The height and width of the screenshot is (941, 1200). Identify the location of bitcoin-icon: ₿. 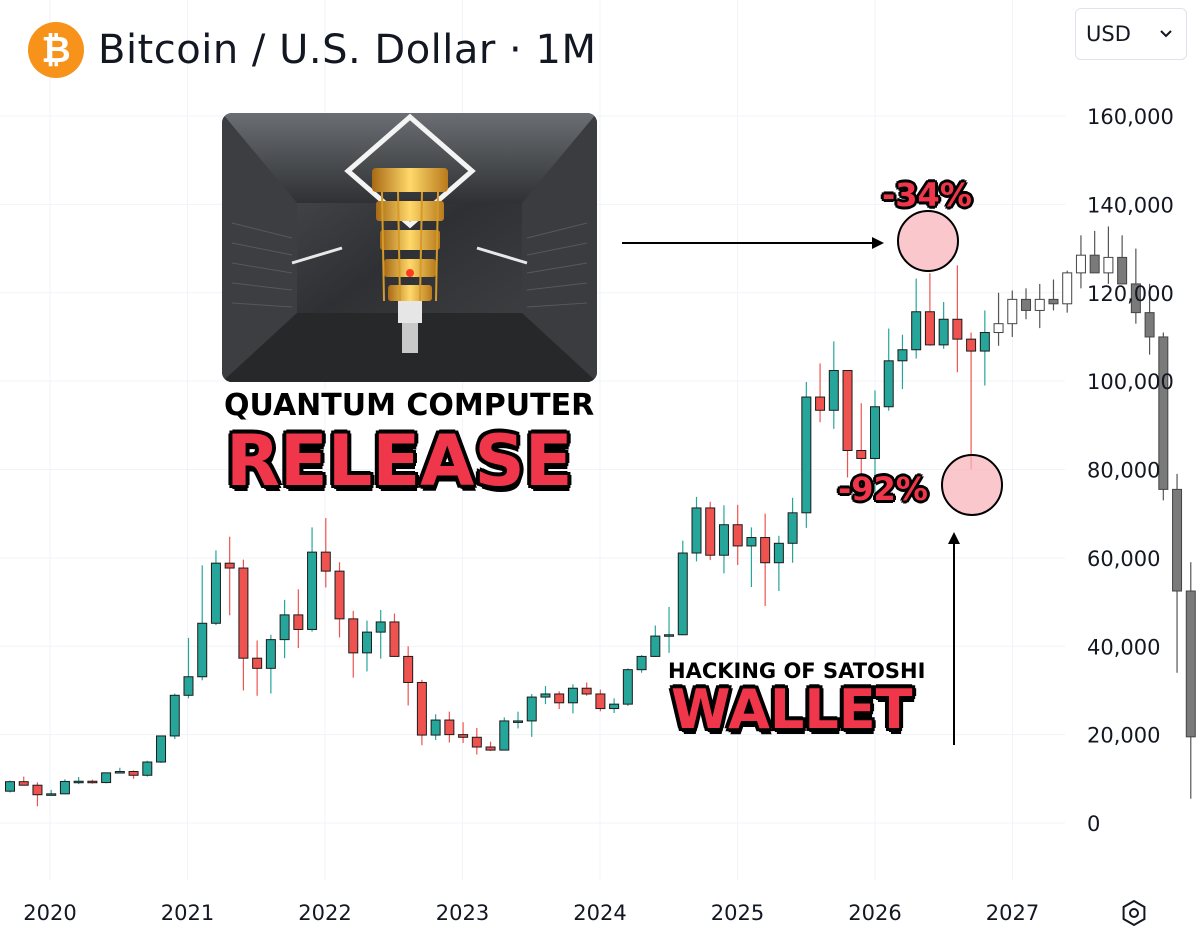
(56, 50).